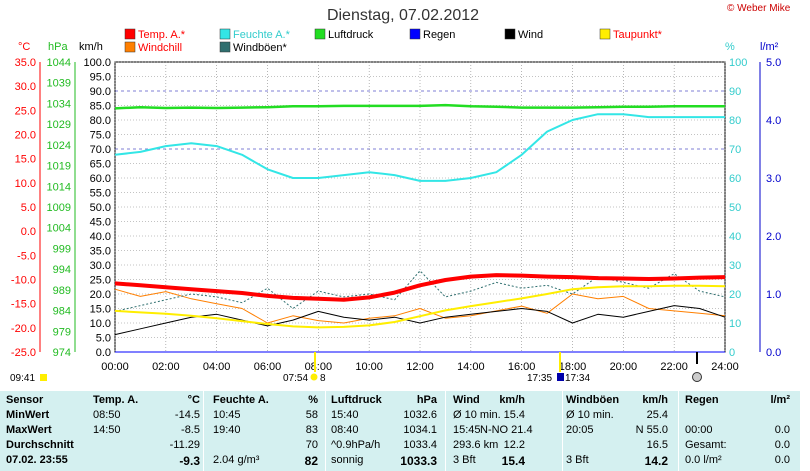  What do you see at coordinates (62, 312) in the screenshot?
I see `tick-pressure: 984` at bounding box center [62, 312].